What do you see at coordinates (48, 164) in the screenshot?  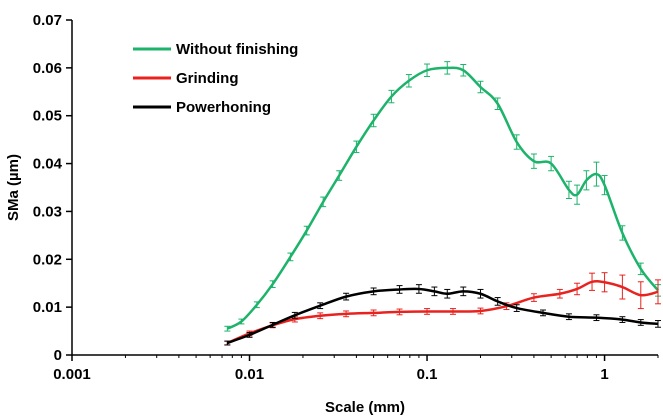 I see `y-tick-label: 0.04` at bounding box center [48, 164].